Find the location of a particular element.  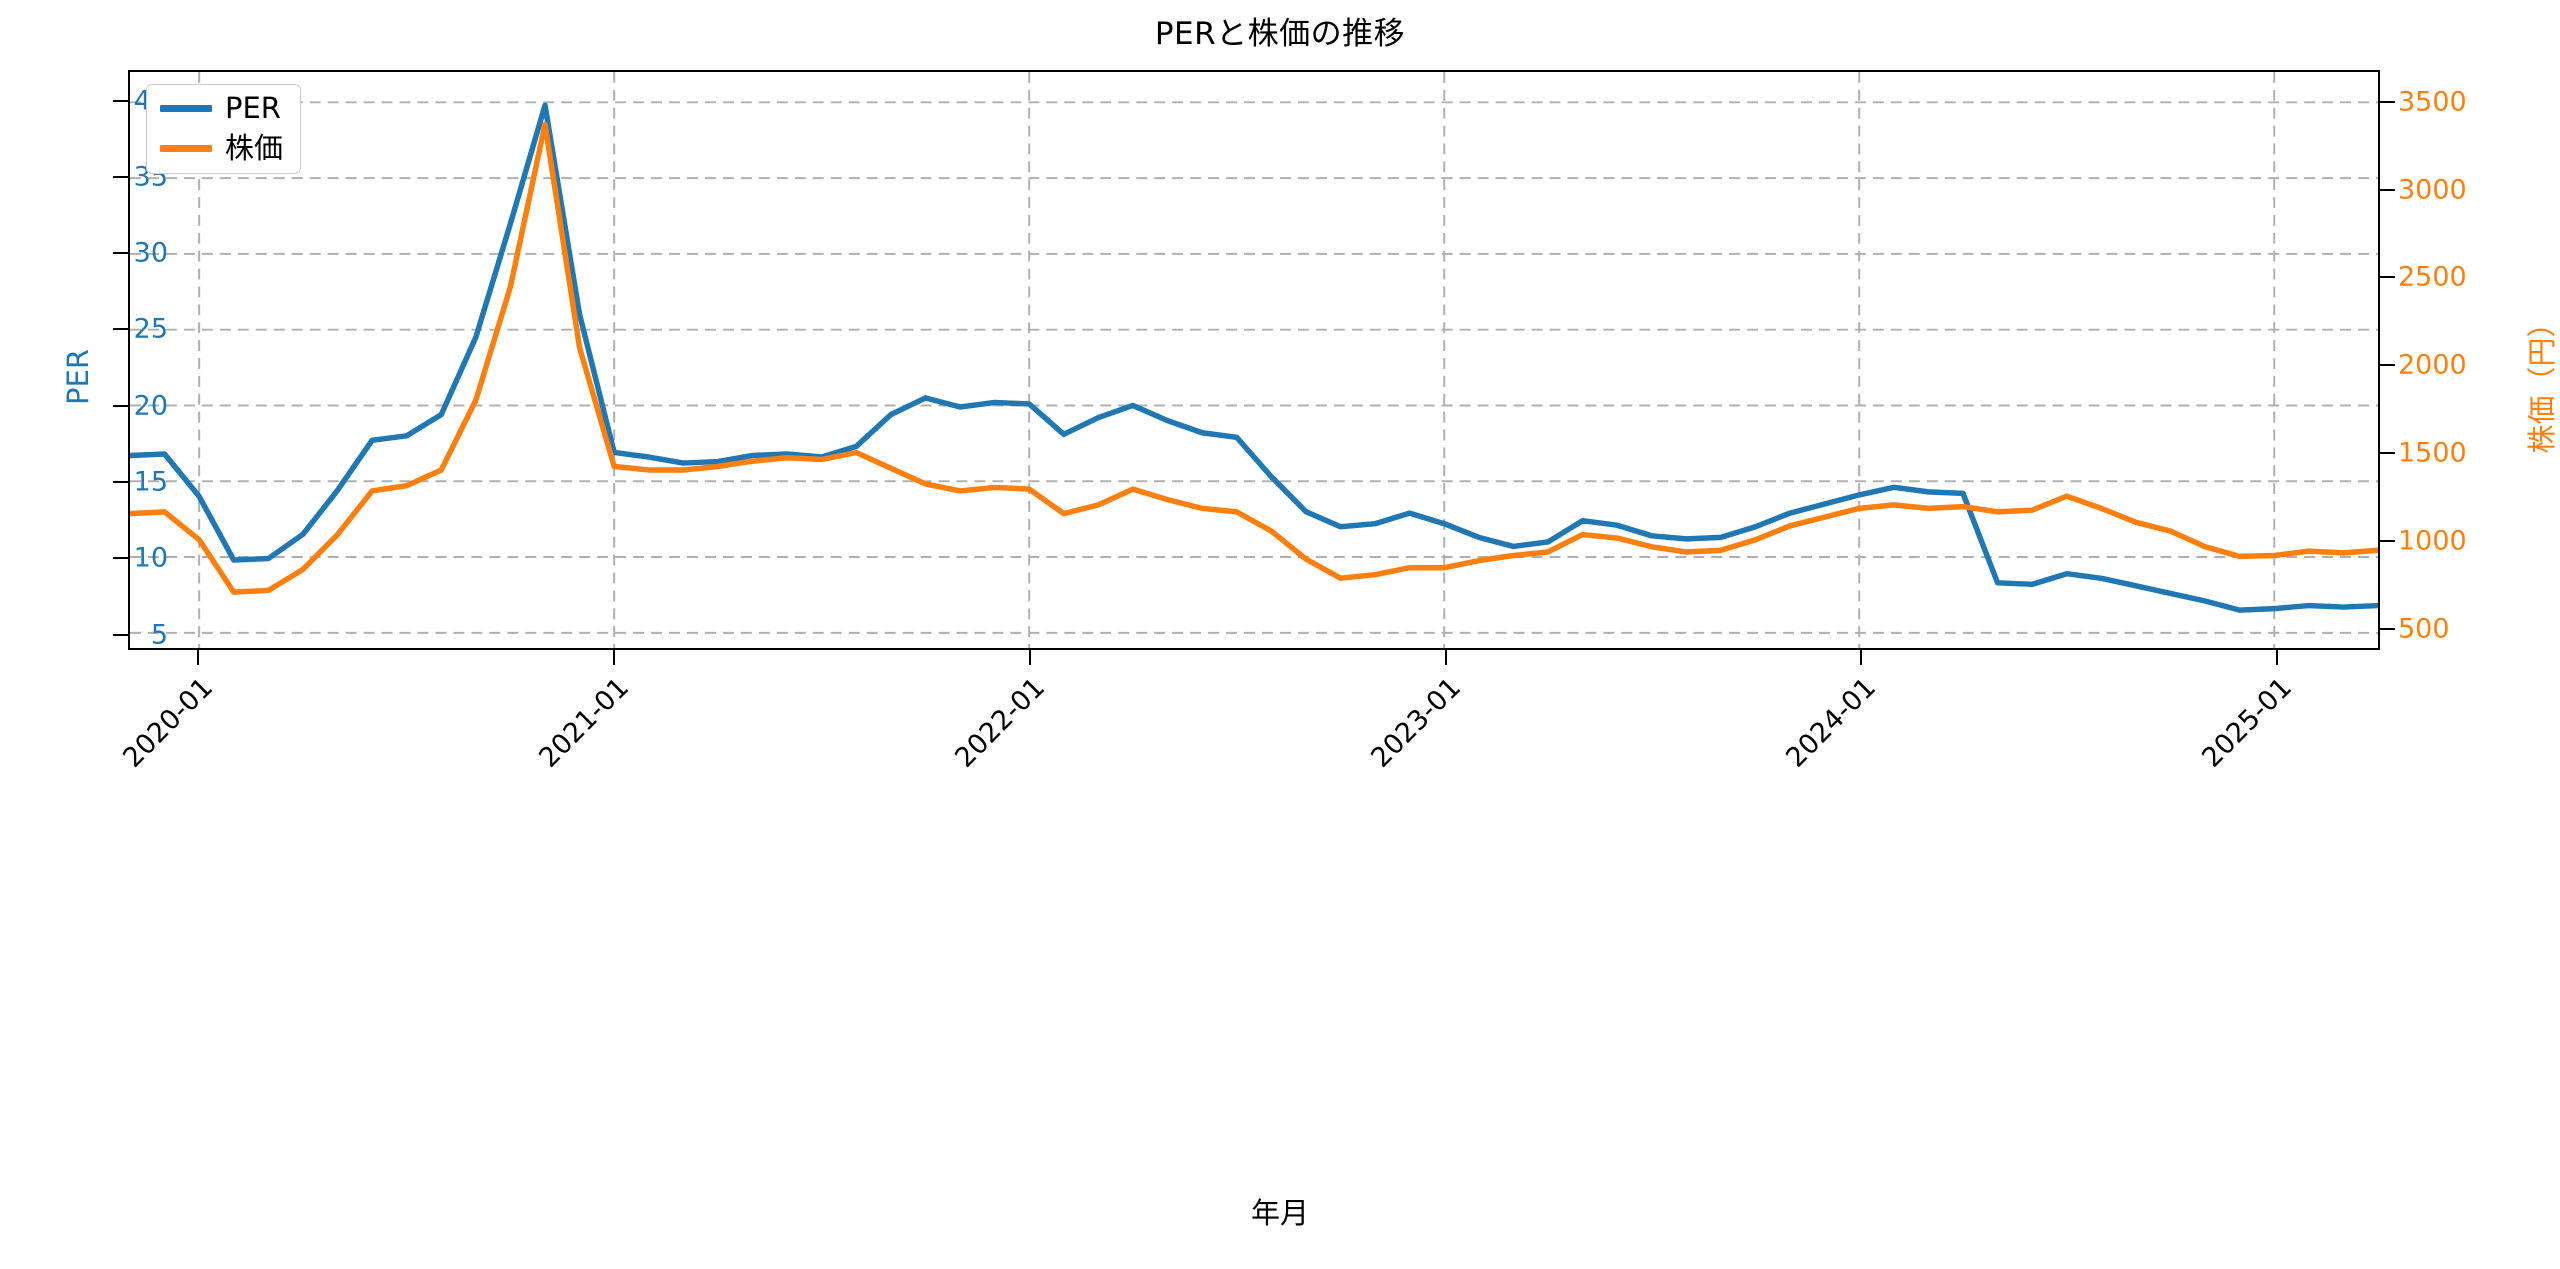

x-tick-label: 2020-01 is located at coordinates (168, 723).